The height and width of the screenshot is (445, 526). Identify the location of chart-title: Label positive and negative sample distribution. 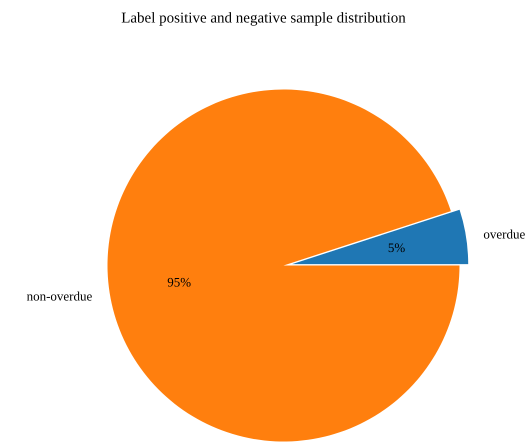
(263, 18).